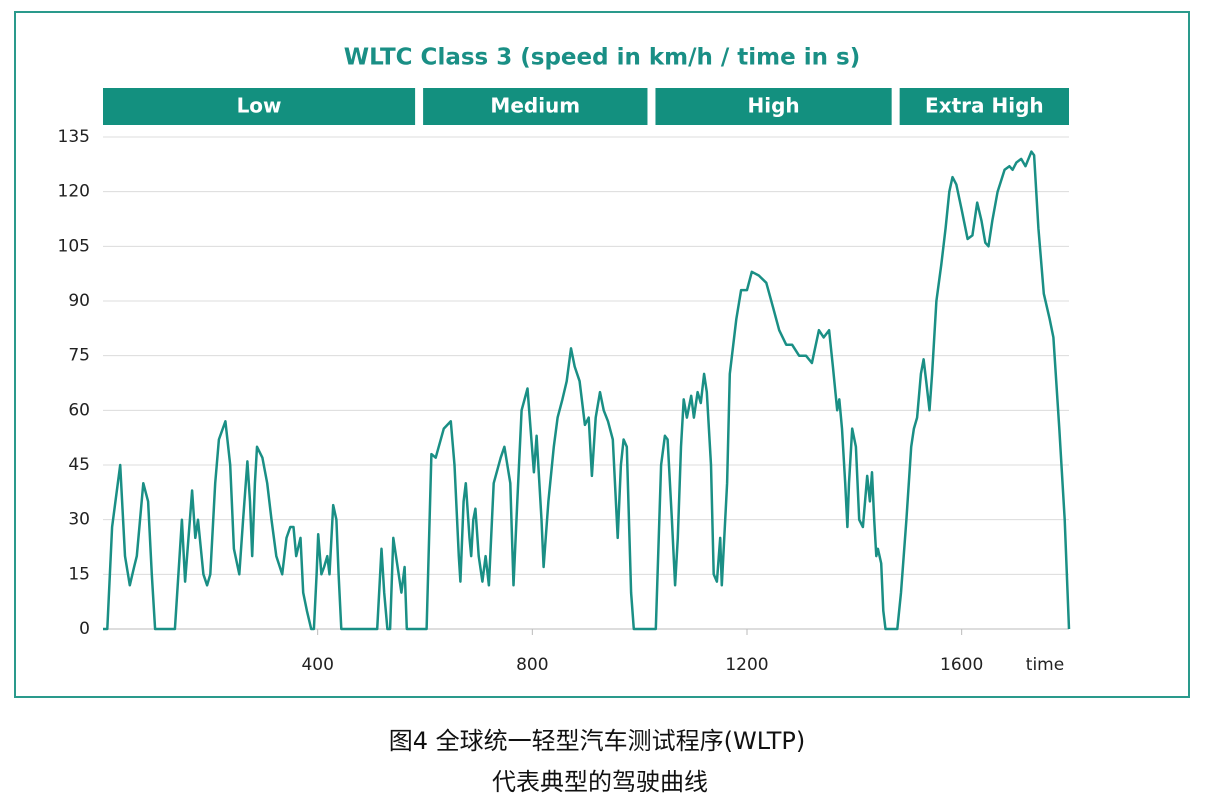 This screenshot has height=803, width=1207. I want to click on phase-label: Extra High, so click(984, 106).